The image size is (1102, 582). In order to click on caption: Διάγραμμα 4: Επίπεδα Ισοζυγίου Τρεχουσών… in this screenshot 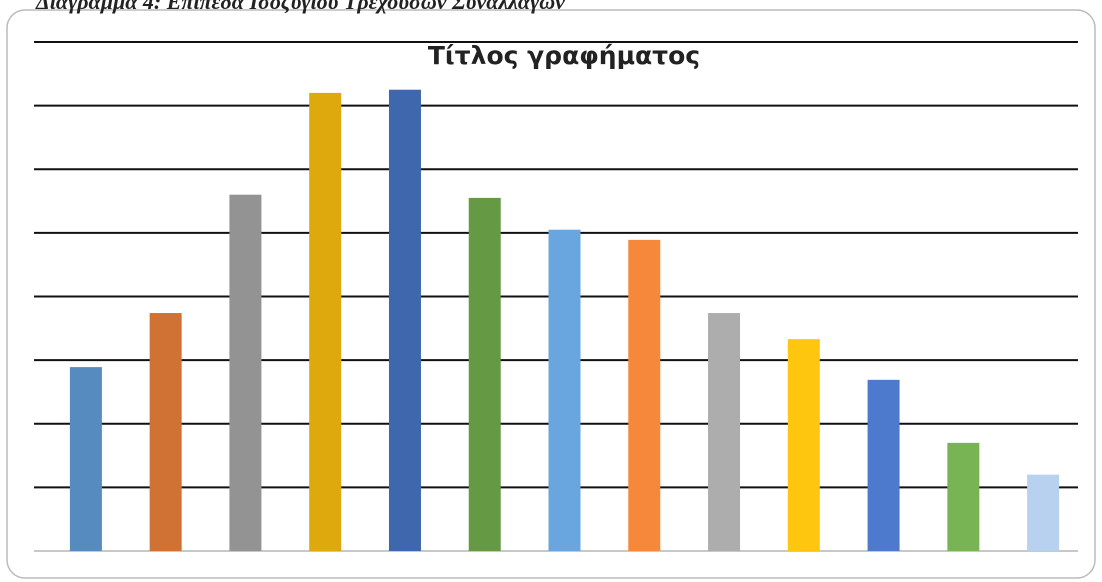, I will do `click(300, 7)`.